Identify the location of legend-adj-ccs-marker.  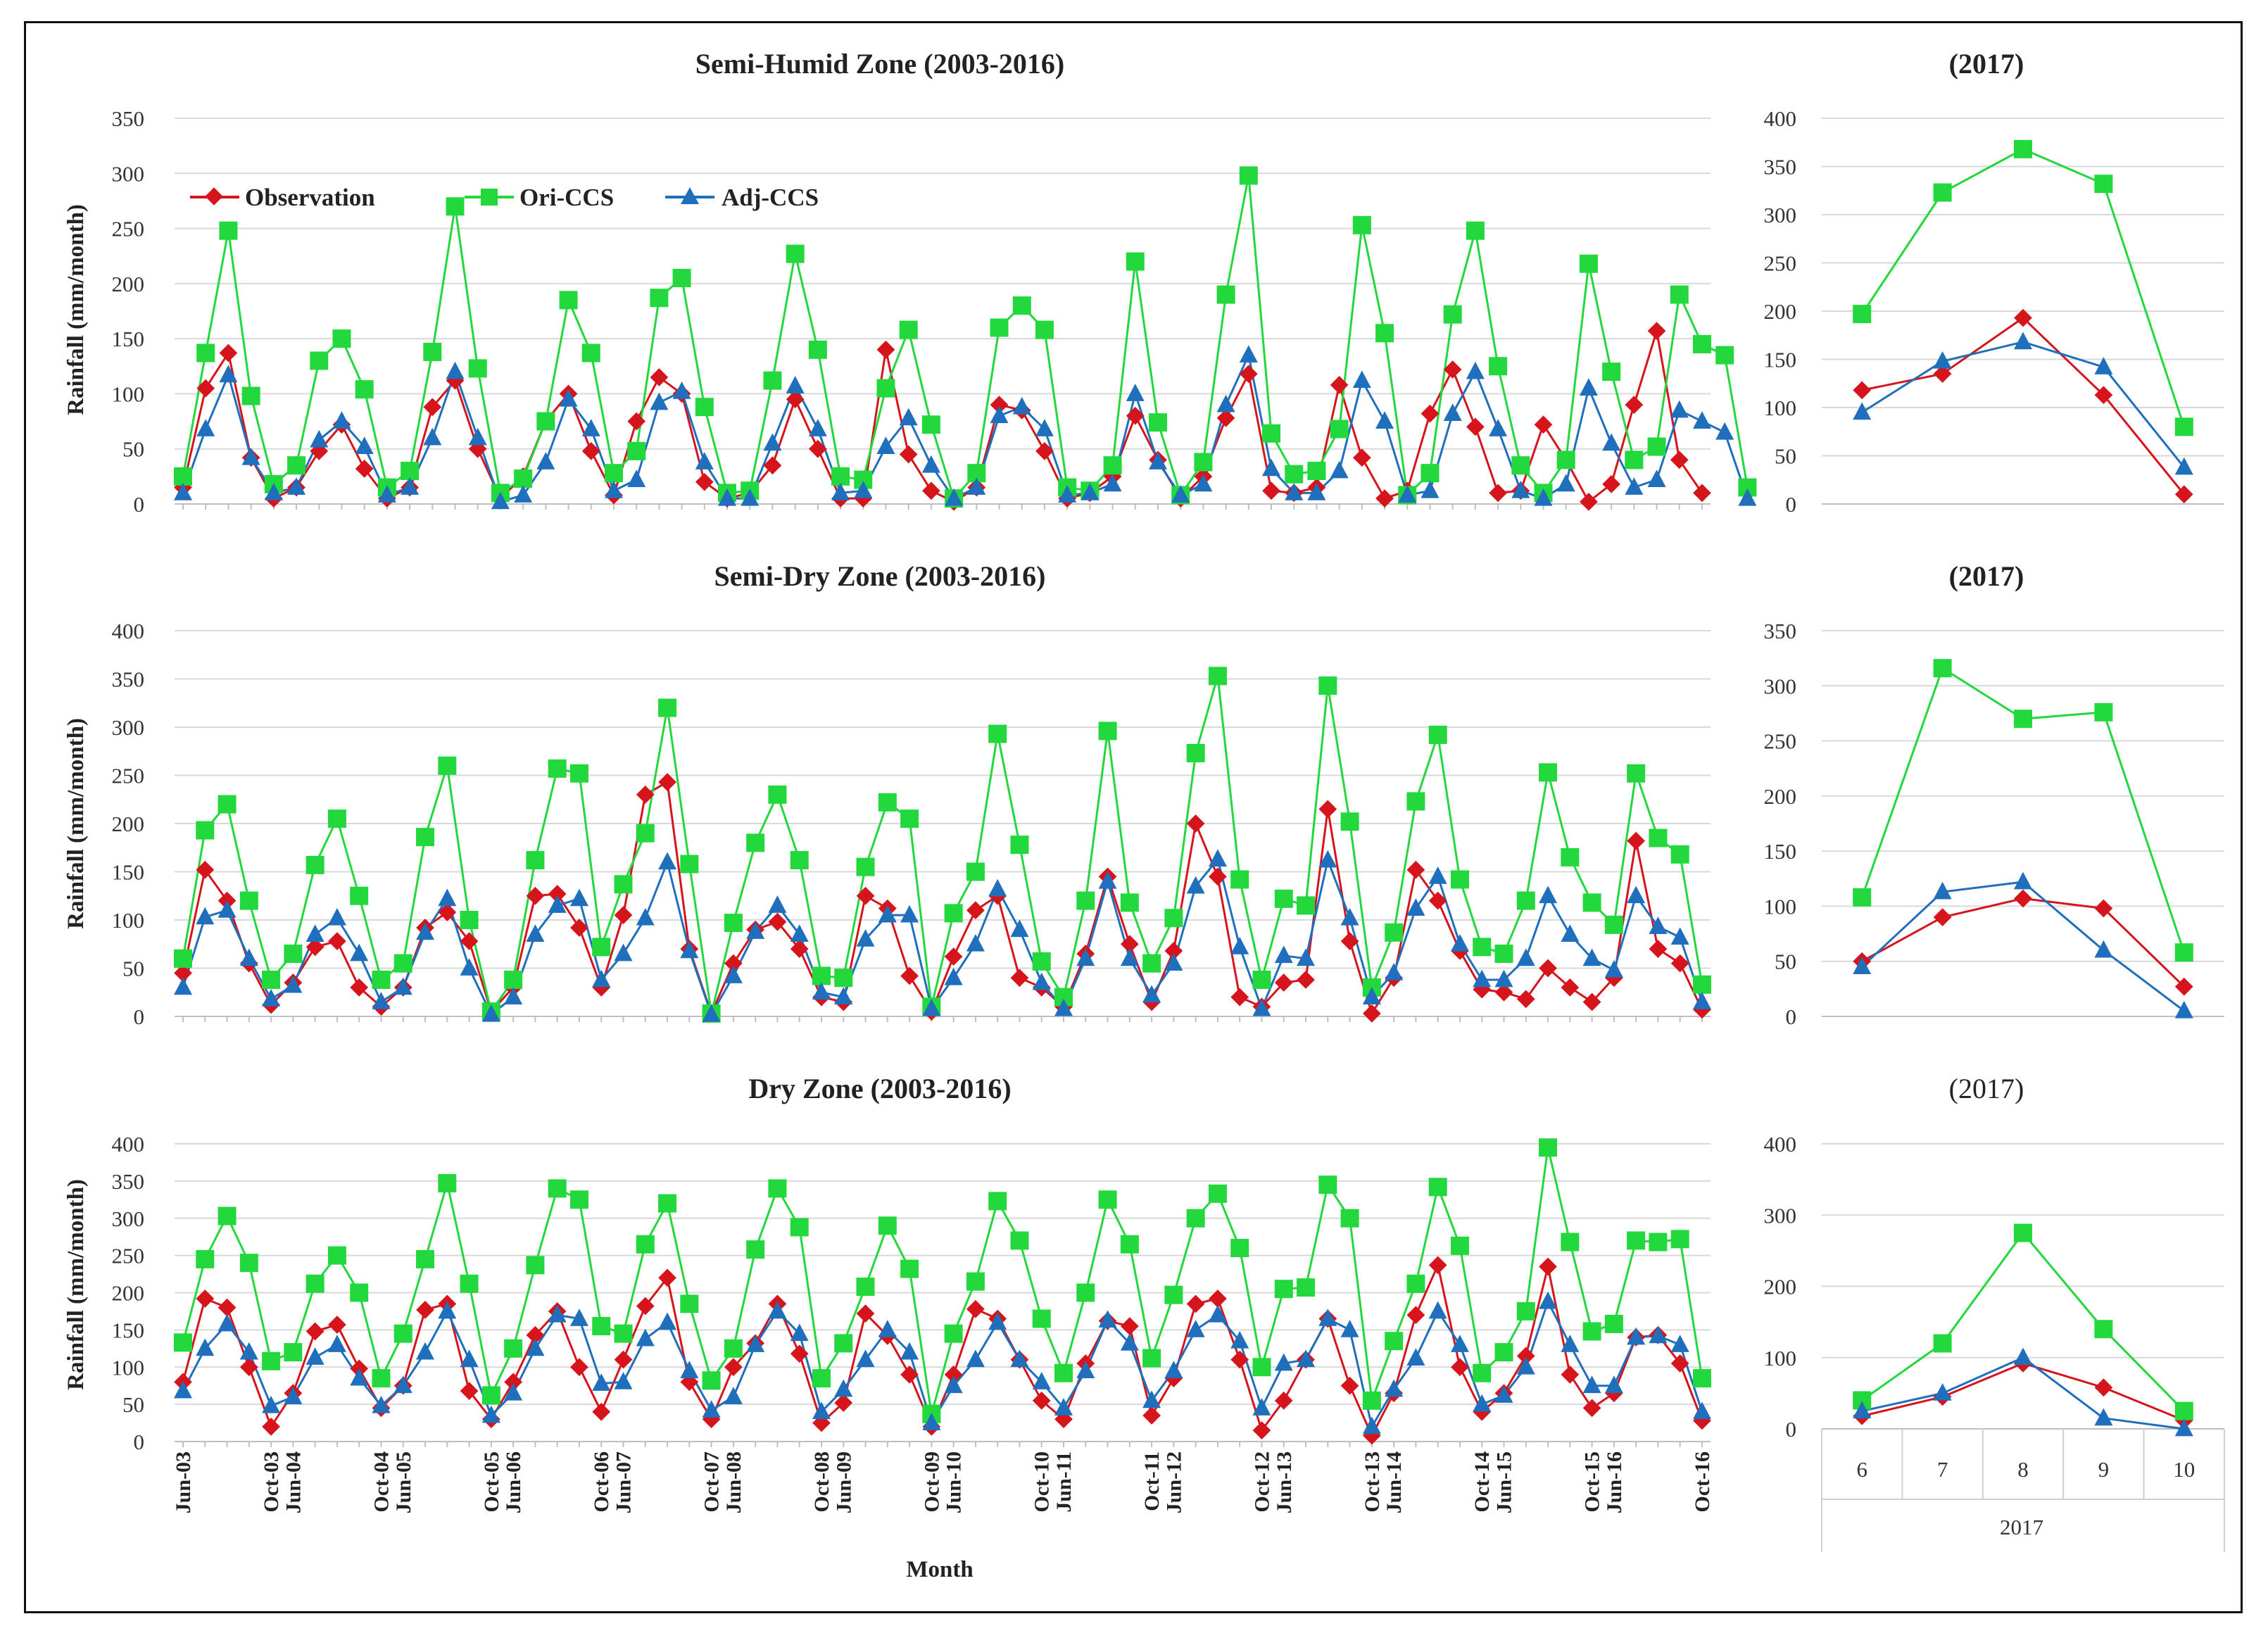
(690, 195).